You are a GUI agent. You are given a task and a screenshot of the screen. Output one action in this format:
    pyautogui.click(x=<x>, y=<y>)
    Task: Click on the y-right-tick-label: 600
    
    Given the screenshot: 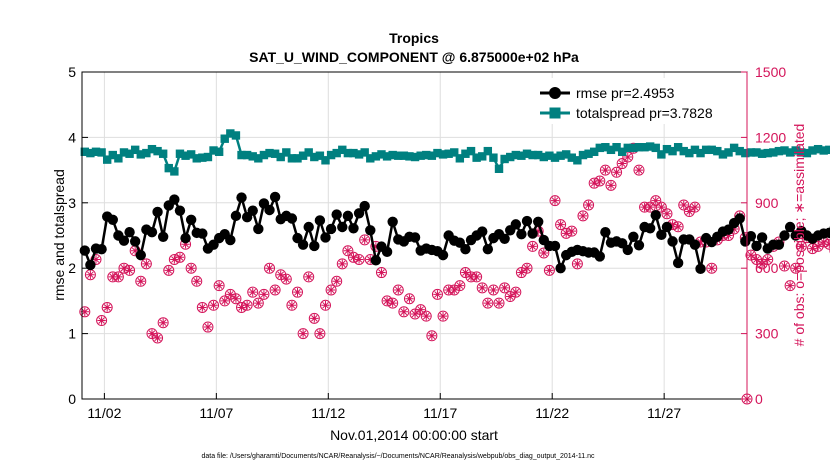 What is the action you would take?
    pyautogui.click(x=767, y=268)
    